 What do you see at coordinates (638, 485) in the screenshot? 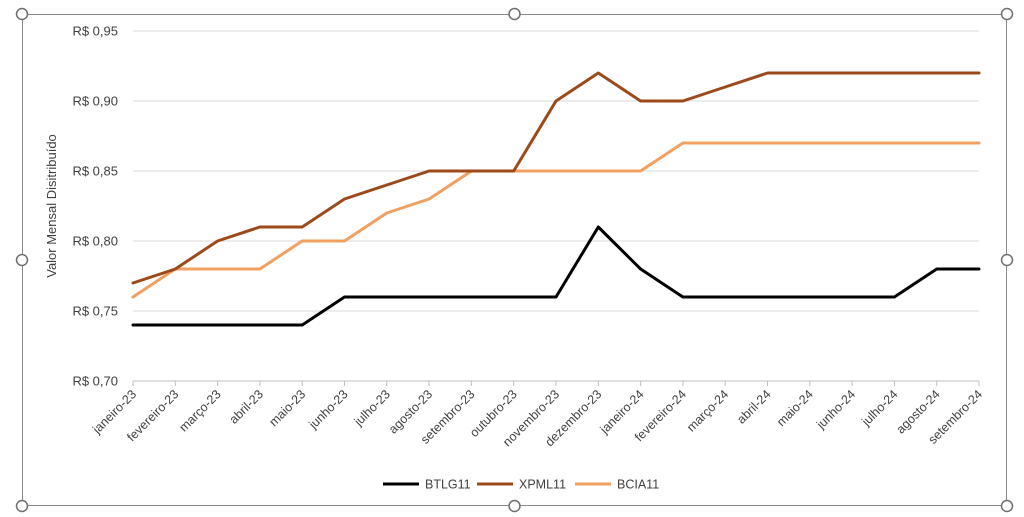
I see `legend-label: BCIA11` at bounding box center [638, 485].